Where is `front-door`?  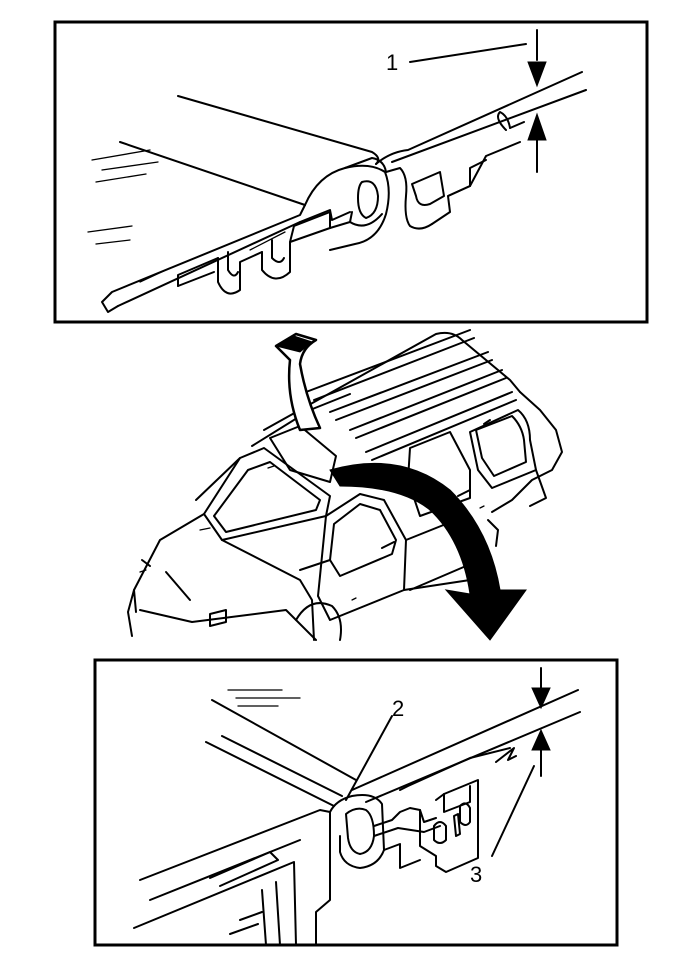 front-door is located at coordinates (362, 557).